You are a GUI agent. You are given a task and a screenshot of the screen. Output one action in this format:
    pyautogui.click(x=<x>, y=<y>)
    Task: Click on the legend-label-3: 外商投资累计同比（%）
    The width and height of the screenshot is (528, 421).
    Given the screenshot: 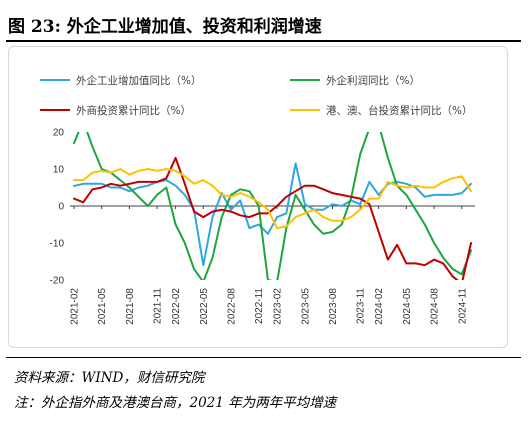 What is the action you would take?
    pyautogui.click(x=133, y=110)
    